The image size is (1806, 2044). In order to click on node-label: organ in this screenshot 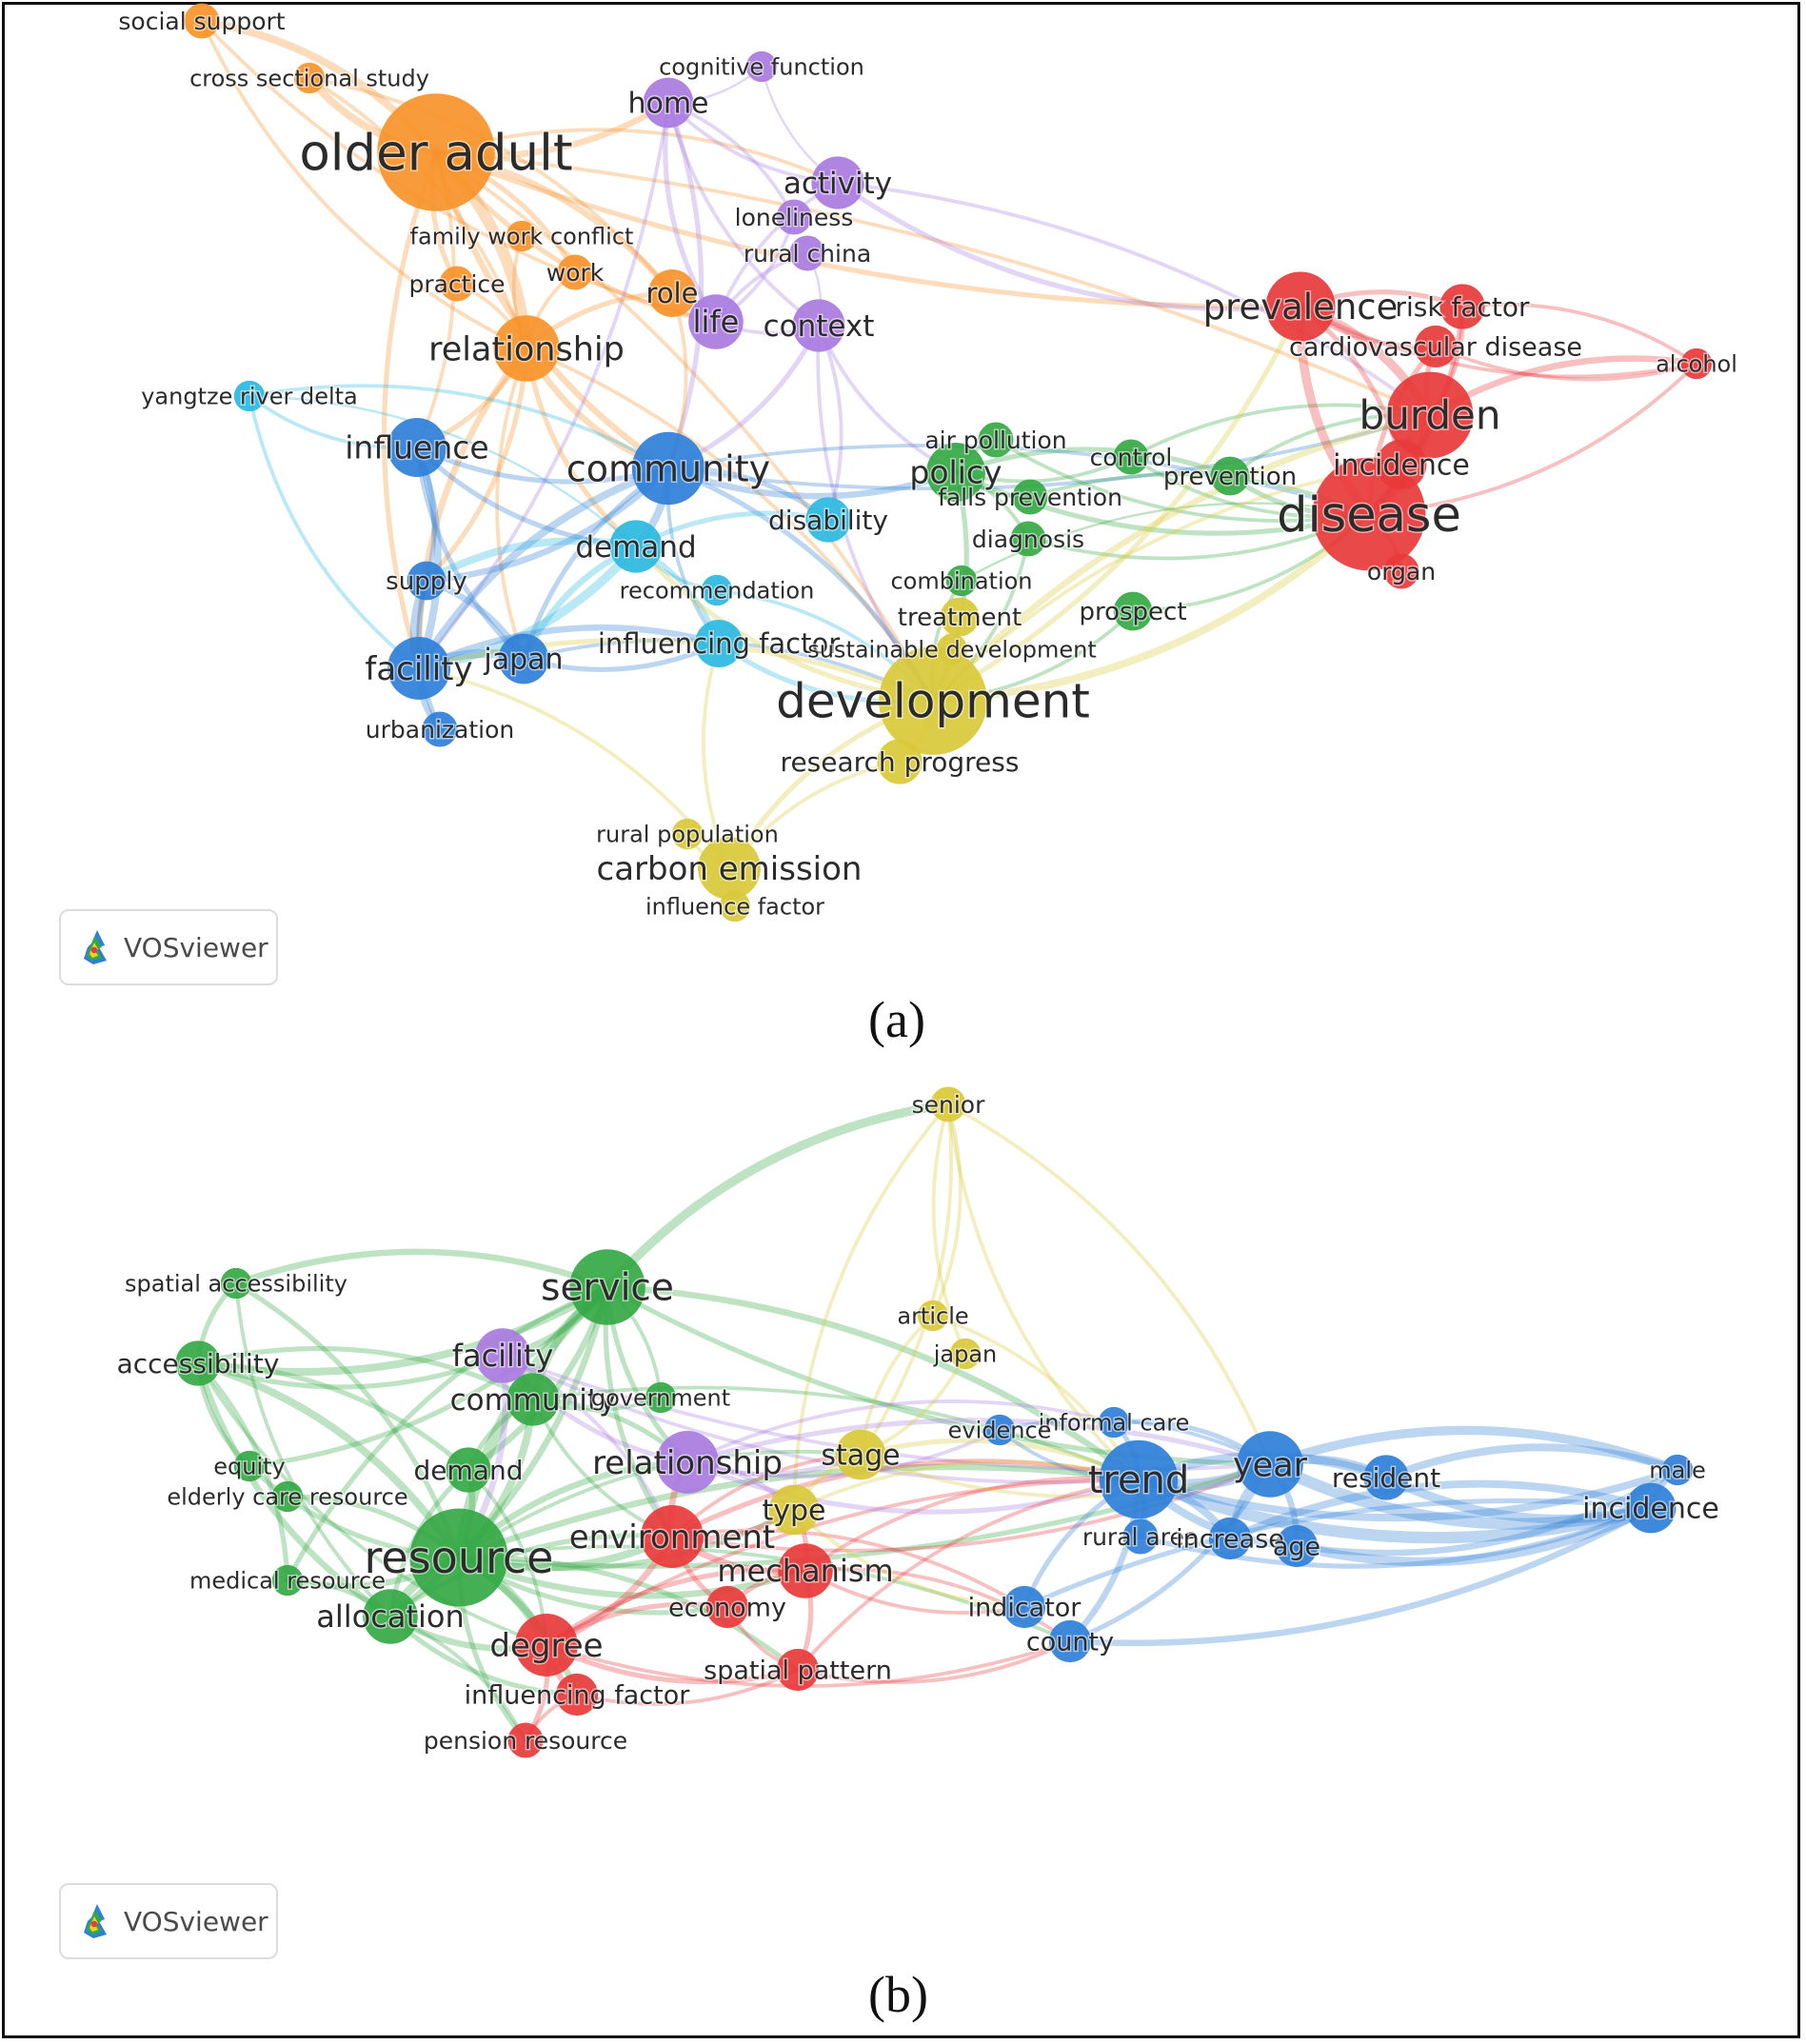, I will do `click(1401, 571)`.